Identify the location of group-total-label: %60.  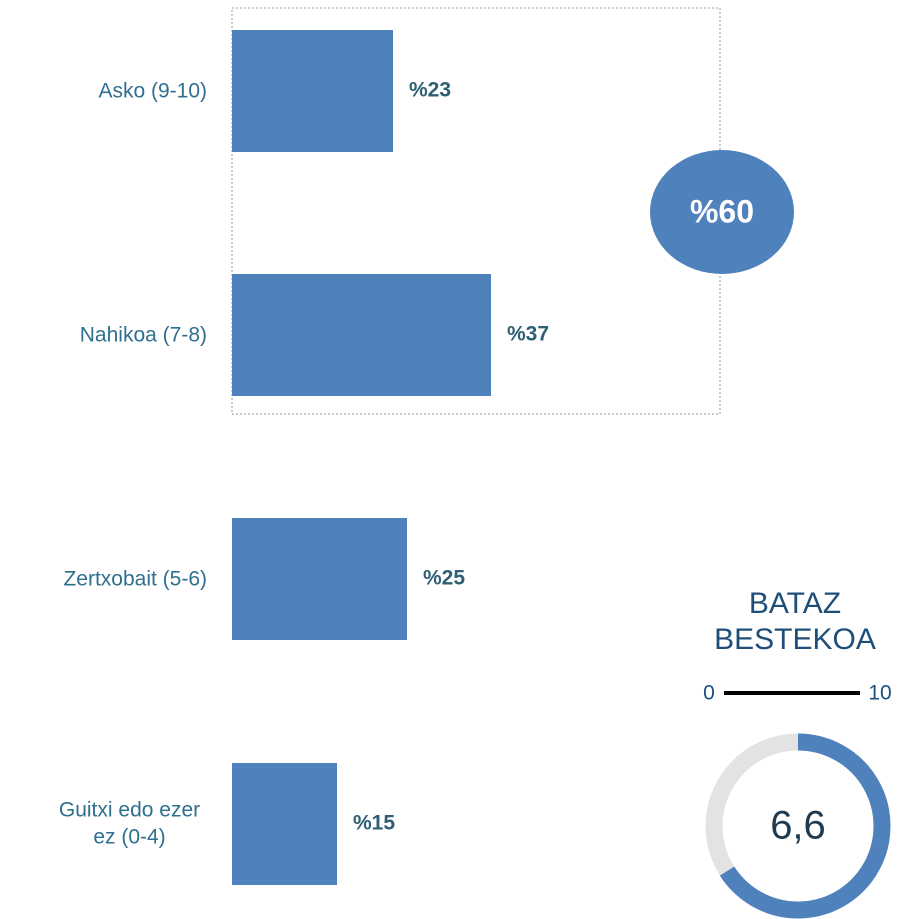
(722, 211).